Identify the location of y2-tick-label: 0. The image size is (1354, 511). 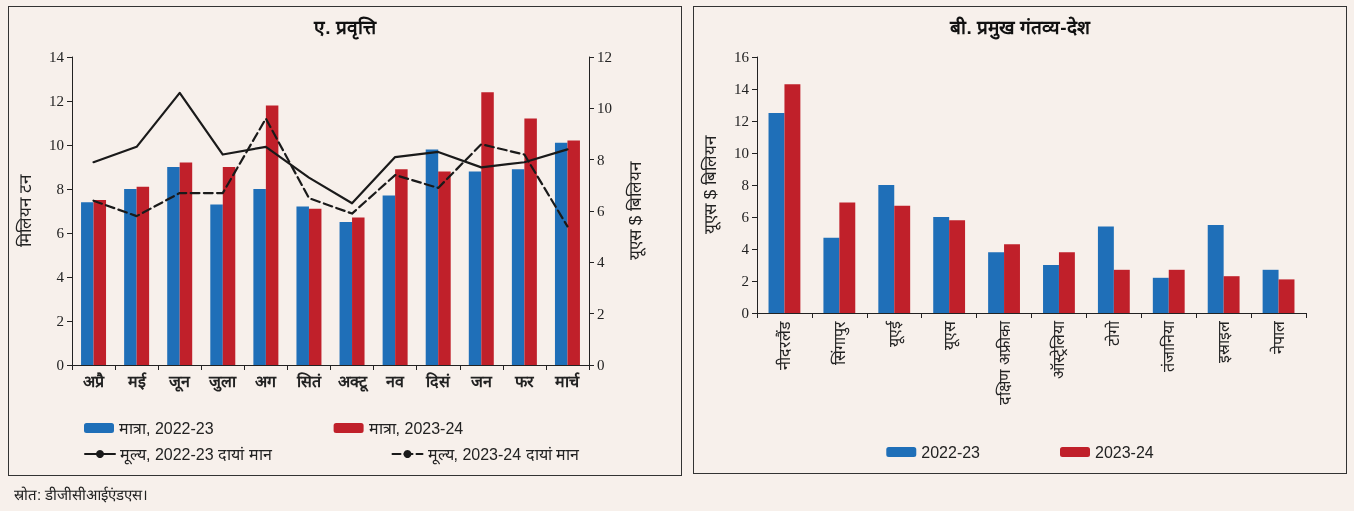
(601, 365).